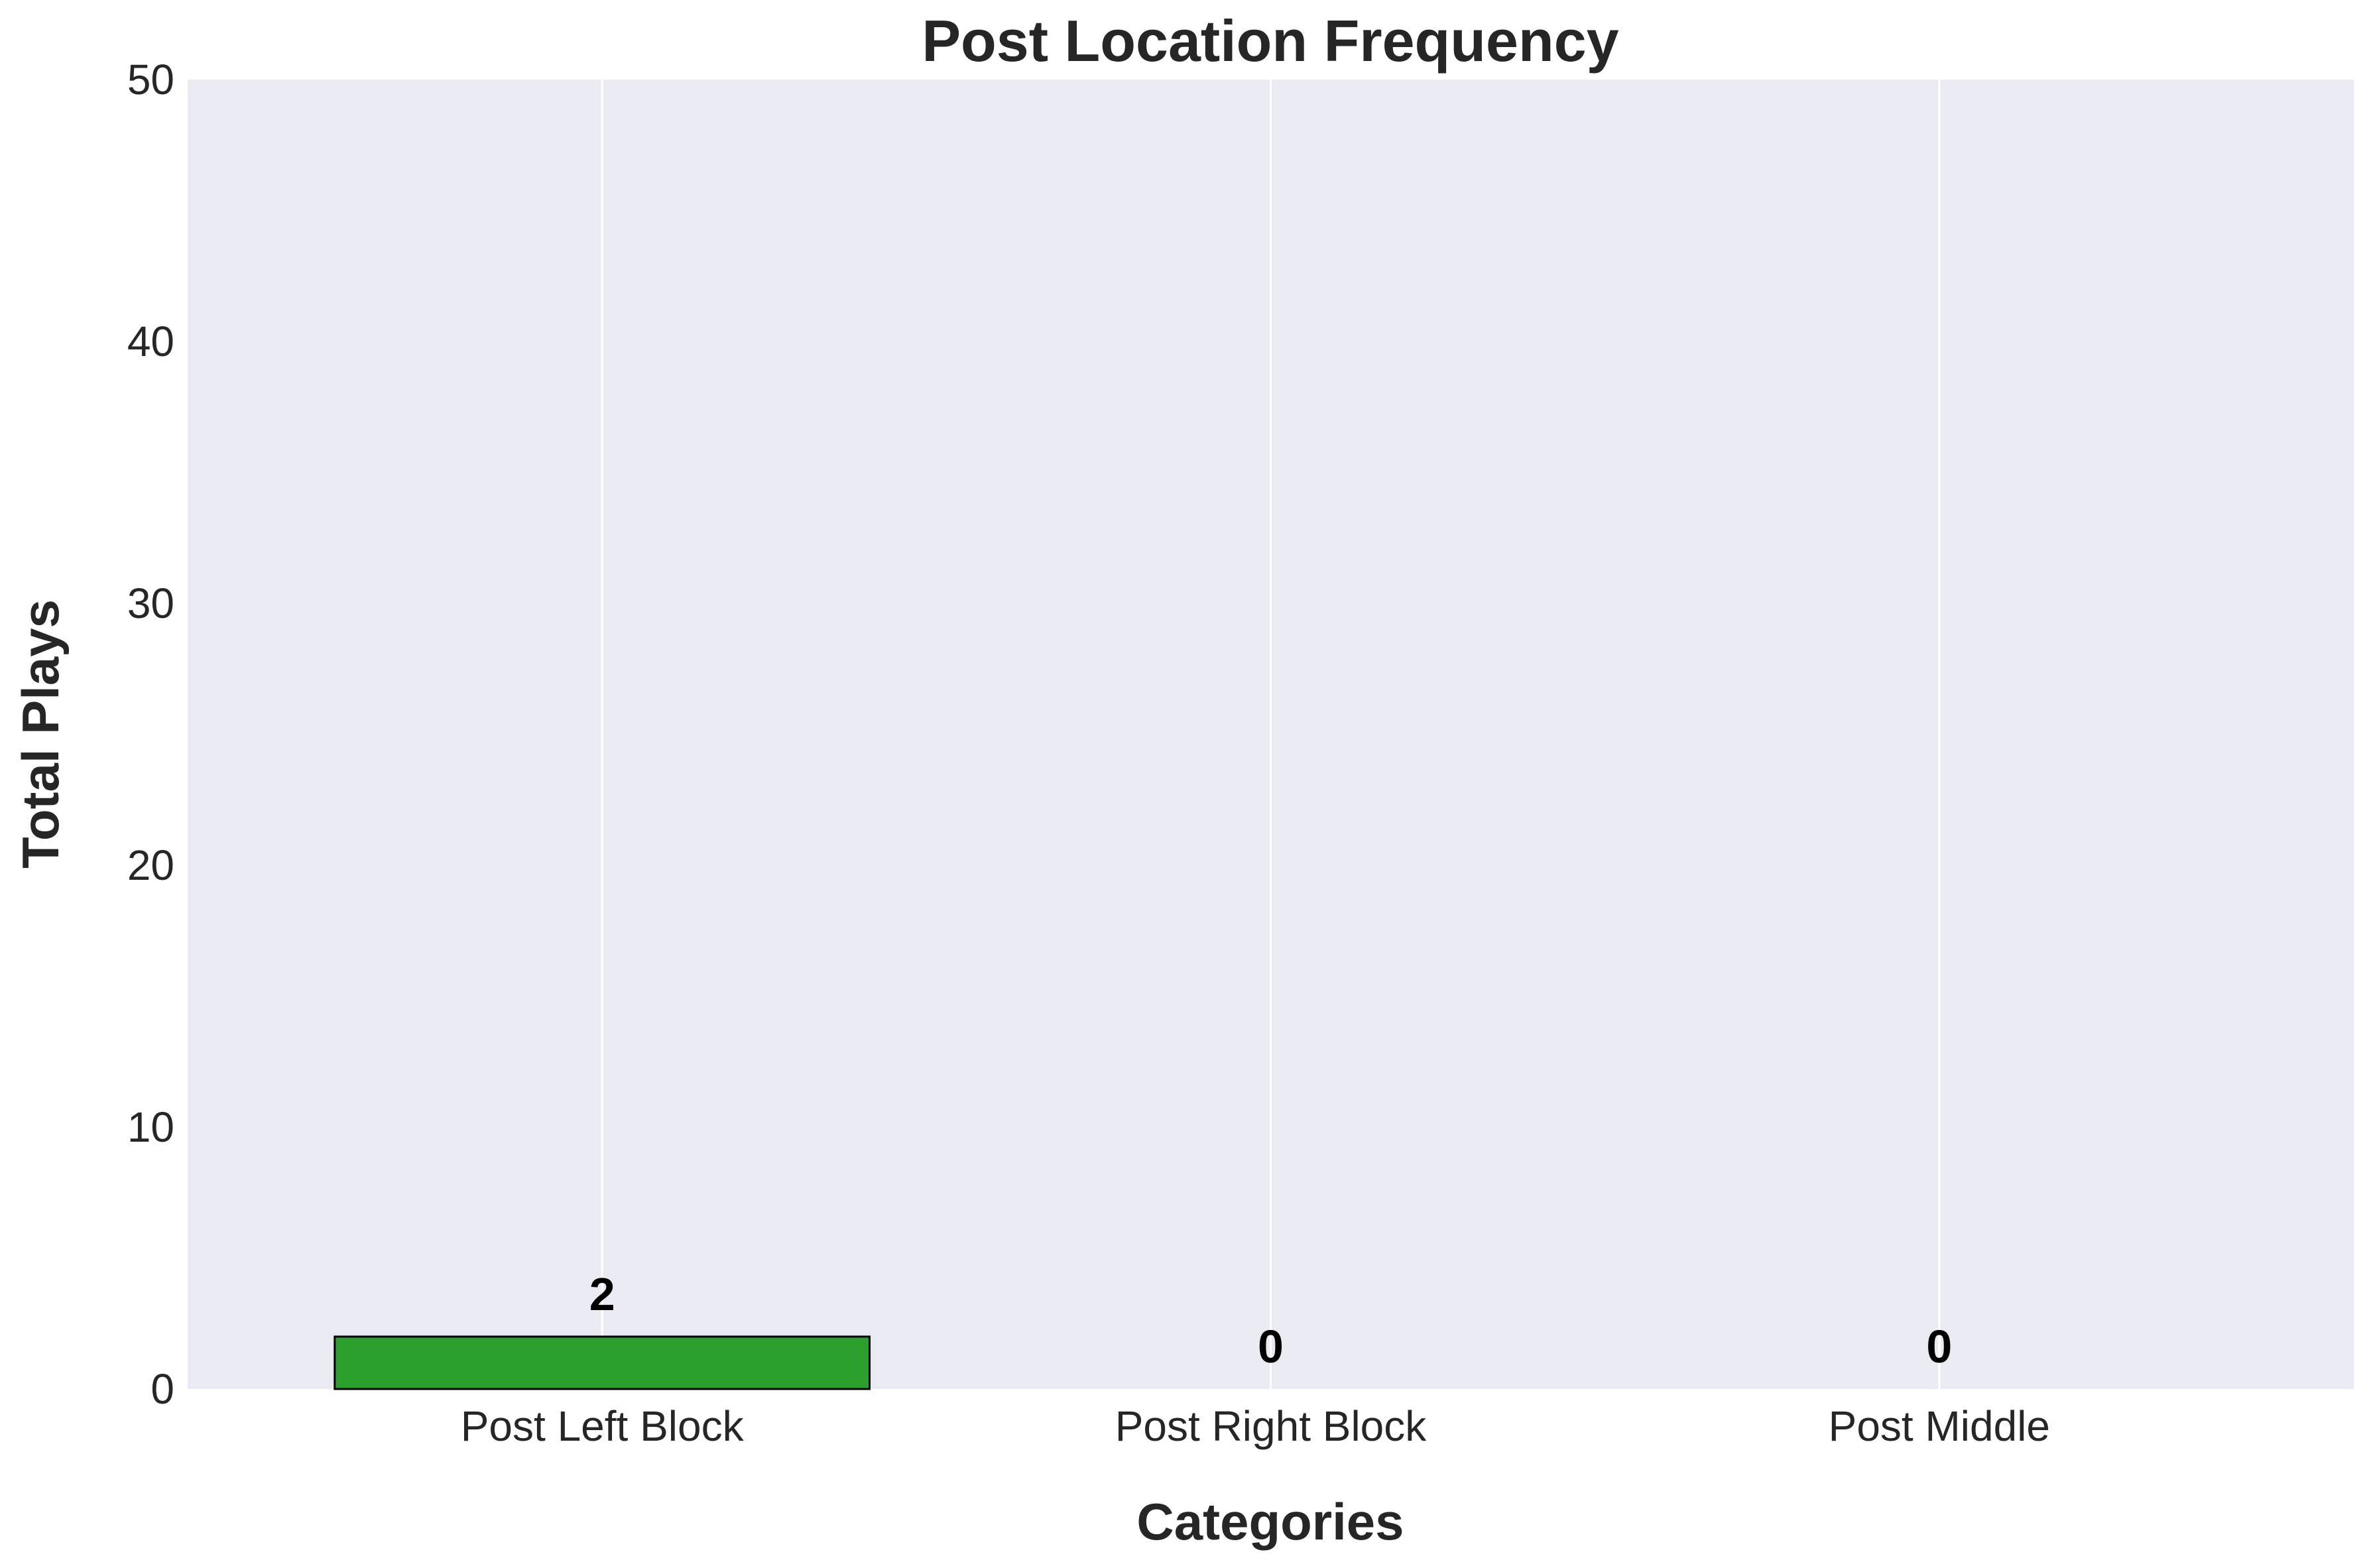  Describe the element at coordinates (150, 1127) in the screenshot. I see `y-tick-label: 10` at that location.